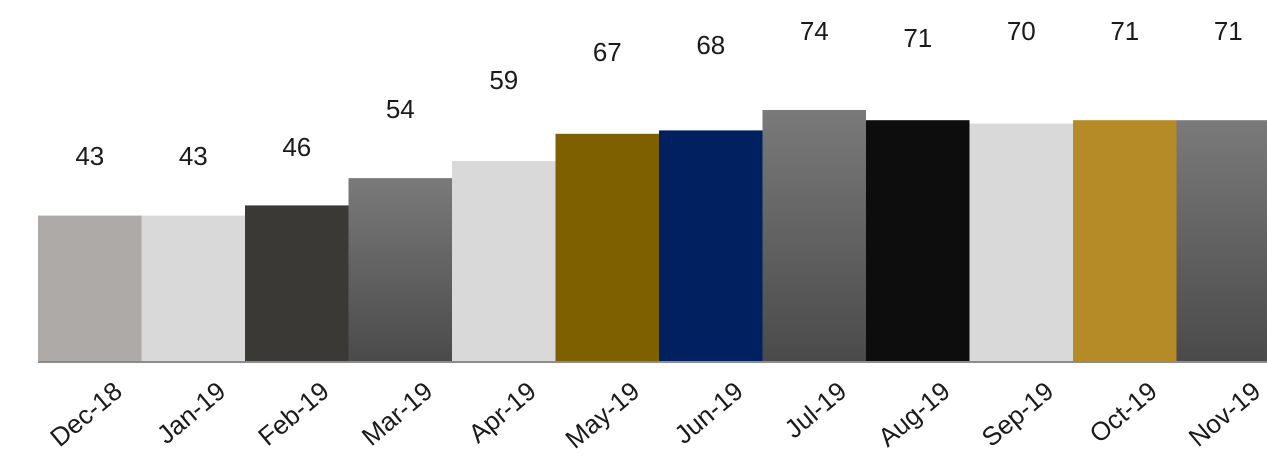 This screenshot has width=1267, height=472. Describe the element at coordinates (293, 414) in the screenshot. I see `x-tick-label-feb-19: Feb-19` at that location.